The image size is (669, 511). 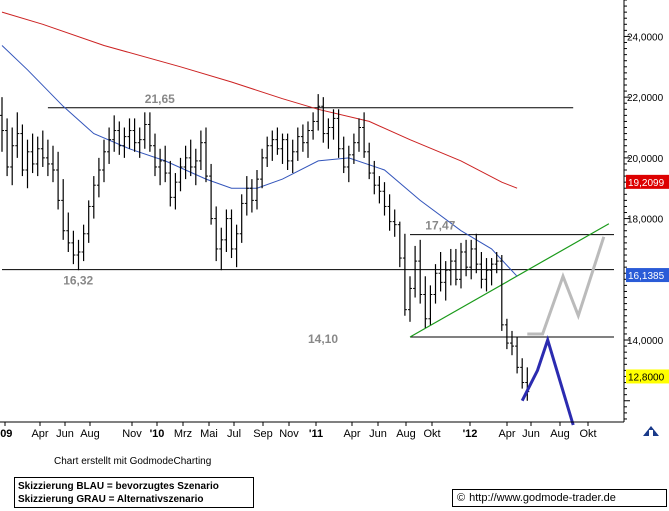 I want to click on y-tick-label: 22,0000, so click(x=645, y=98).